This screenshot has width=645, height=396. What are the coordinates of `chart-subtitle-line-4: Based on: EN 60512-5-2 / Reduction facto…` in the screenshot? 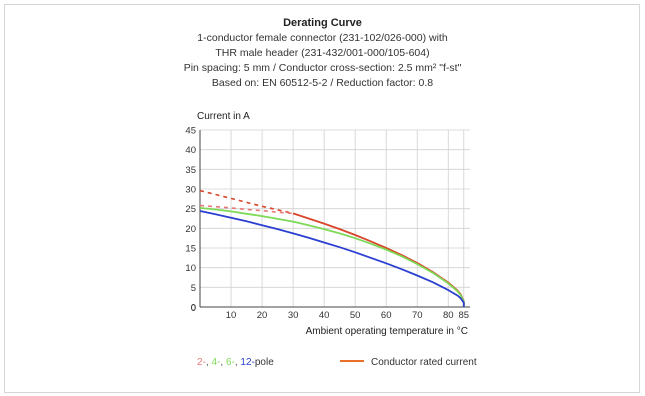 It's located at (322, 83).